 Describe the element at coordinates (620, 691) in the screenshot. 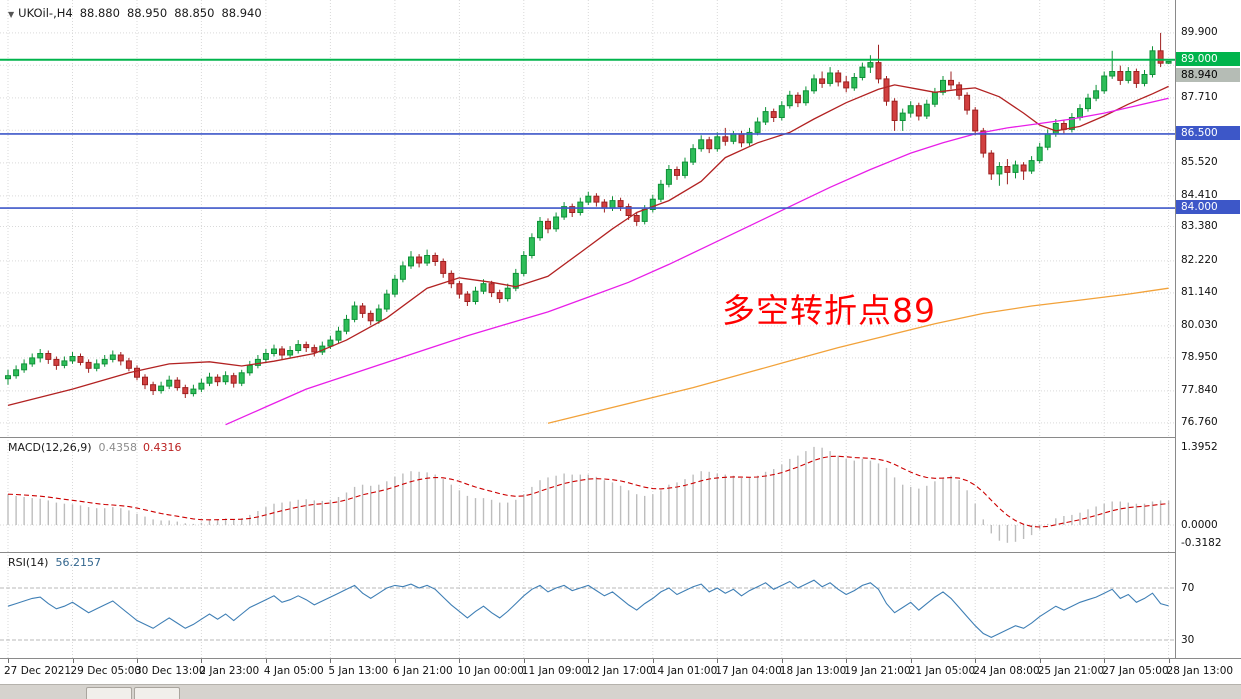

I see `bottom-bar` at that location.